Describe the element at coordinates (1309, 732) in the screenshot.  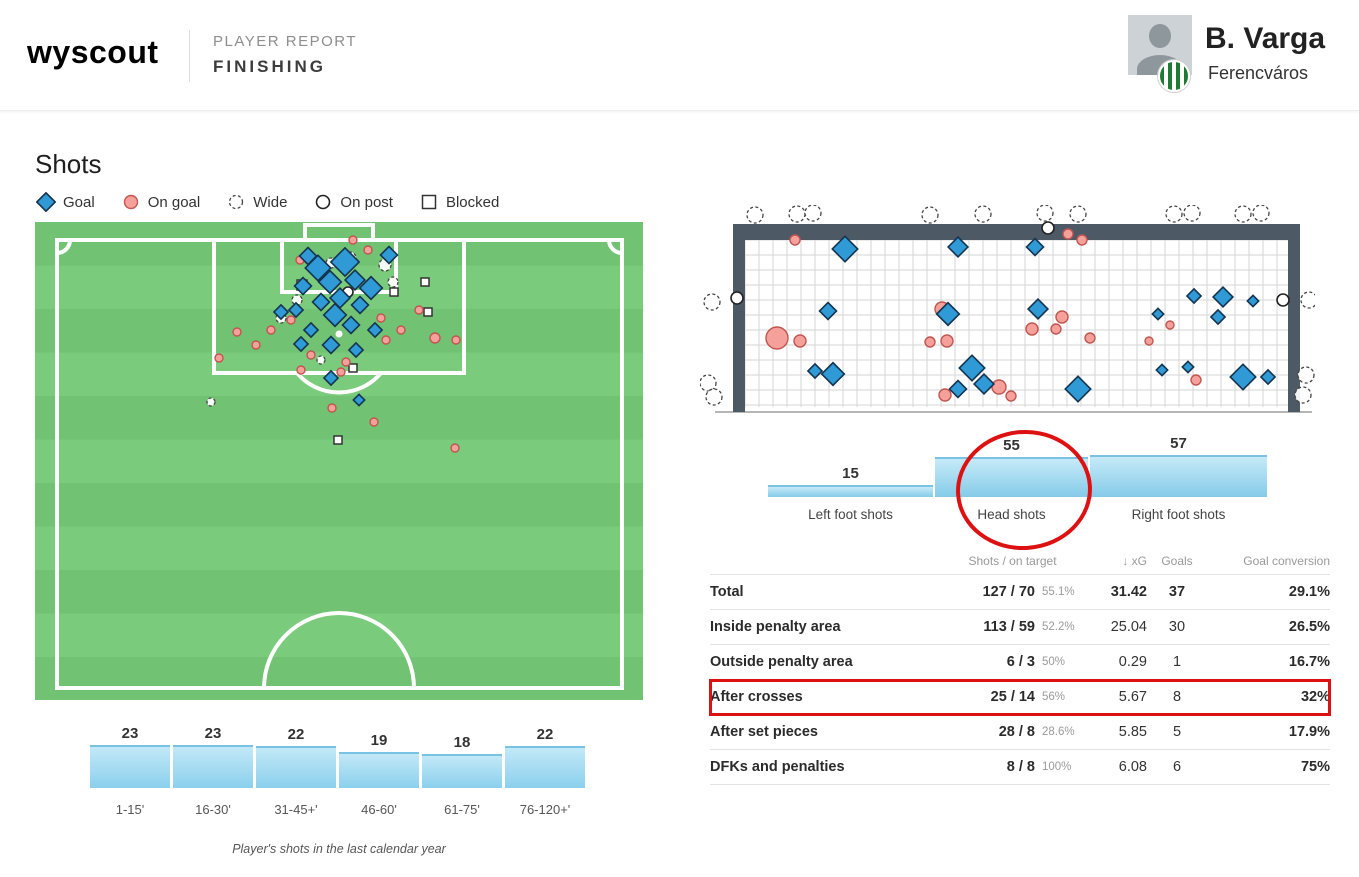
I see `goal-conversion-value: 17.9%` at that location.